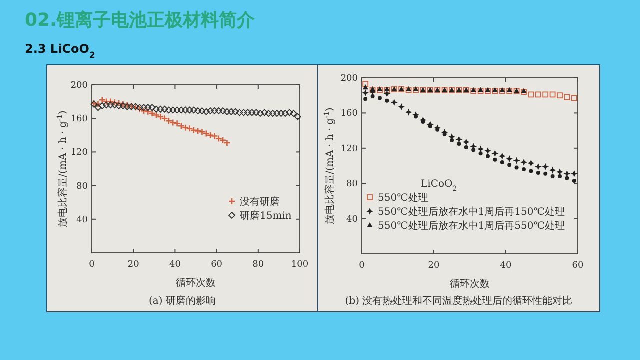 The width and height of the screenshot is (640, 360). What do you see at coordinates (258, 265) in the screenshot?
I see `x-tick-label: 80` at bounding box center [258, 265].